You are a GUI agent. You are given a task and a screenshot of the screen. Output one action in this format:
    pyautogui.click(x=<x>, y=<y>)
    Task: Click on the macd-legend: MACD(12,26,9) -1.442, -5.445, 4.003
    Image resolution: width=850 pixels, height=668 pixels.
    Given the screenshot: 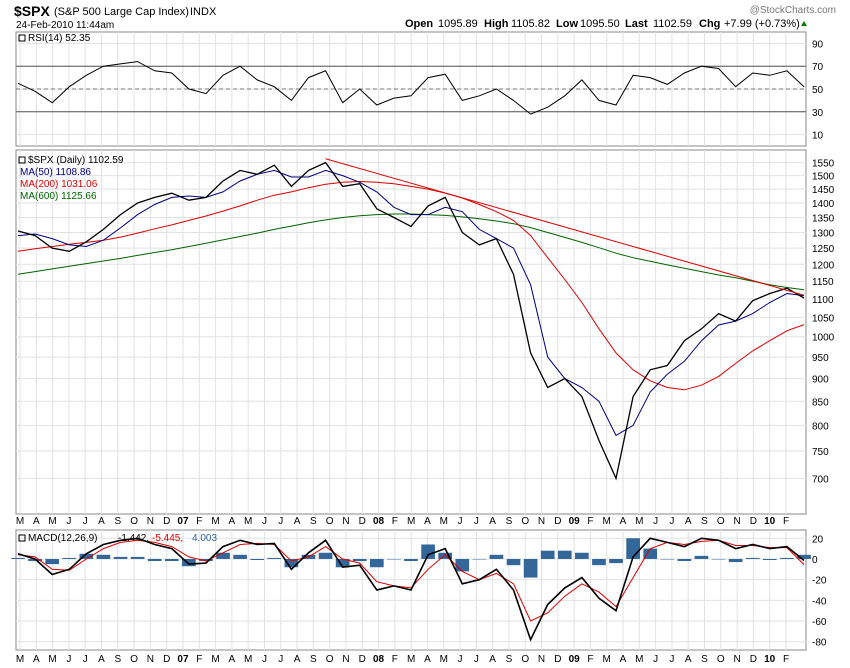 What is the action you would take?
    pyautogui.click(x=117, y=538)
    